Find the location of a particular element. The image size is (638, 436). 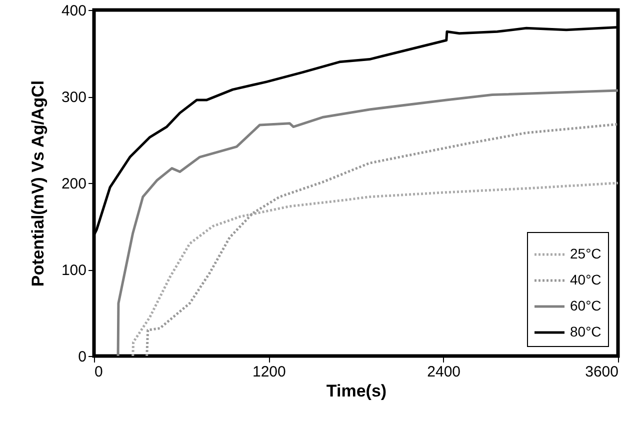

y-tick-label: 300 is located at coordinates (73, 97).